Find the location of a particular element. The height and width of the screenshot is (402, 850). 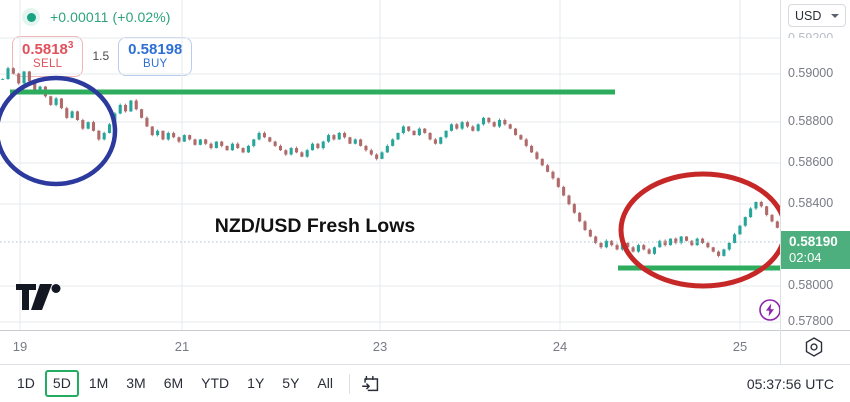

tradingview-logo is located at coordinates (38, 297).